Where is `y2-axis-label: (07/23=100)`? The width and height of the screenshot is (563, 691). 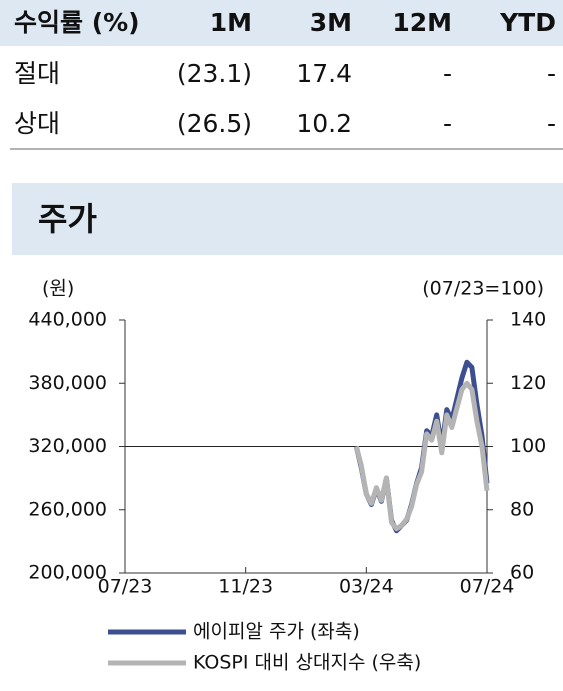 y2-axis-label: (07/23=100) is located at coordinates (483, 289).